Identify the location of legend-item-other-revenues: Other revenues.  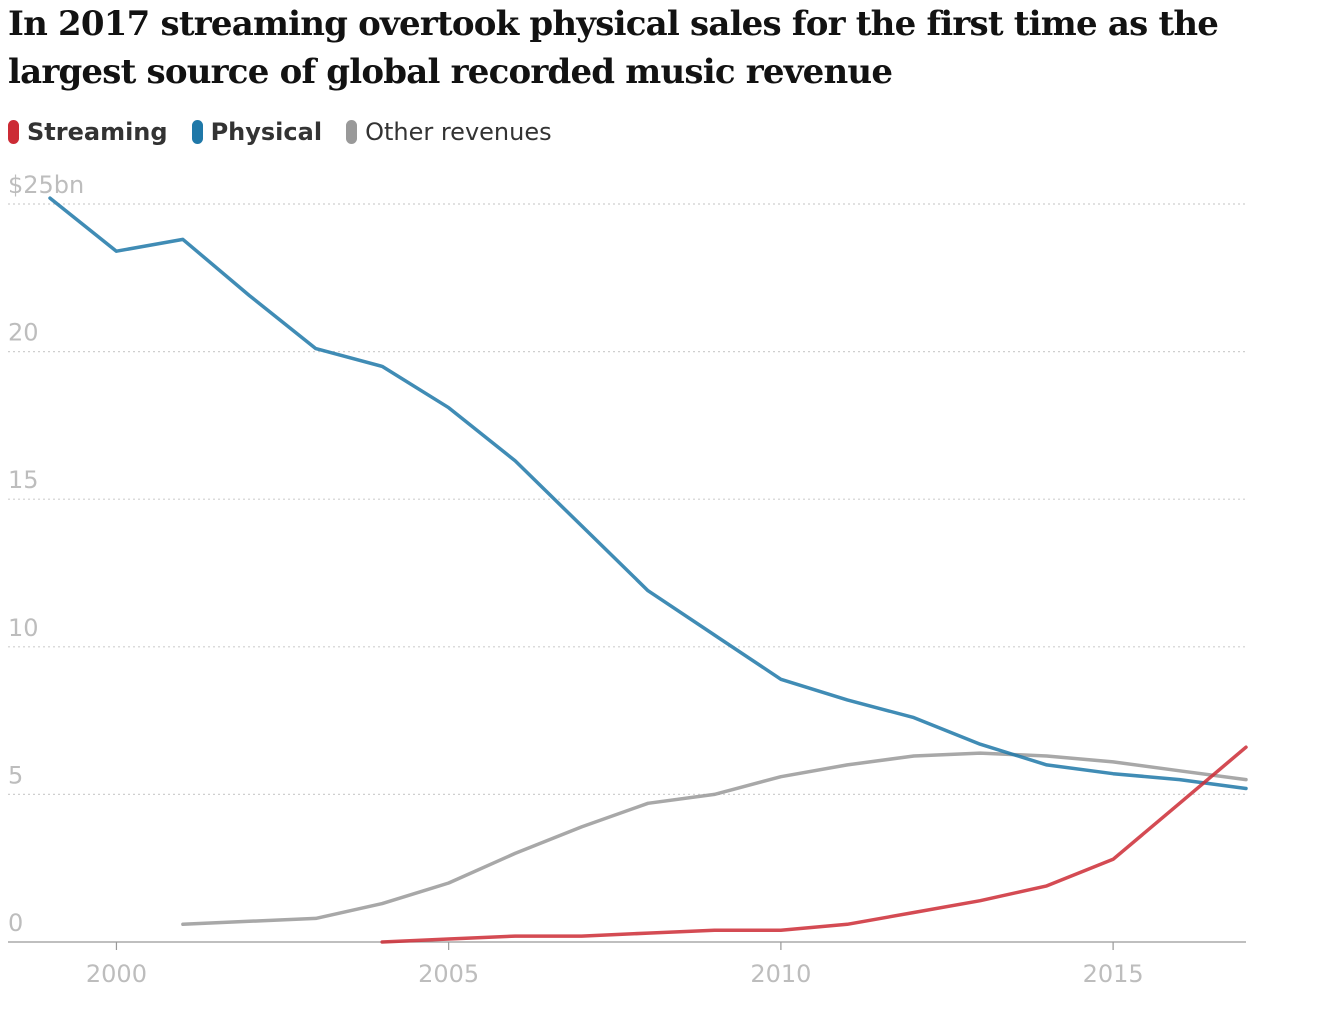
(449, 132).